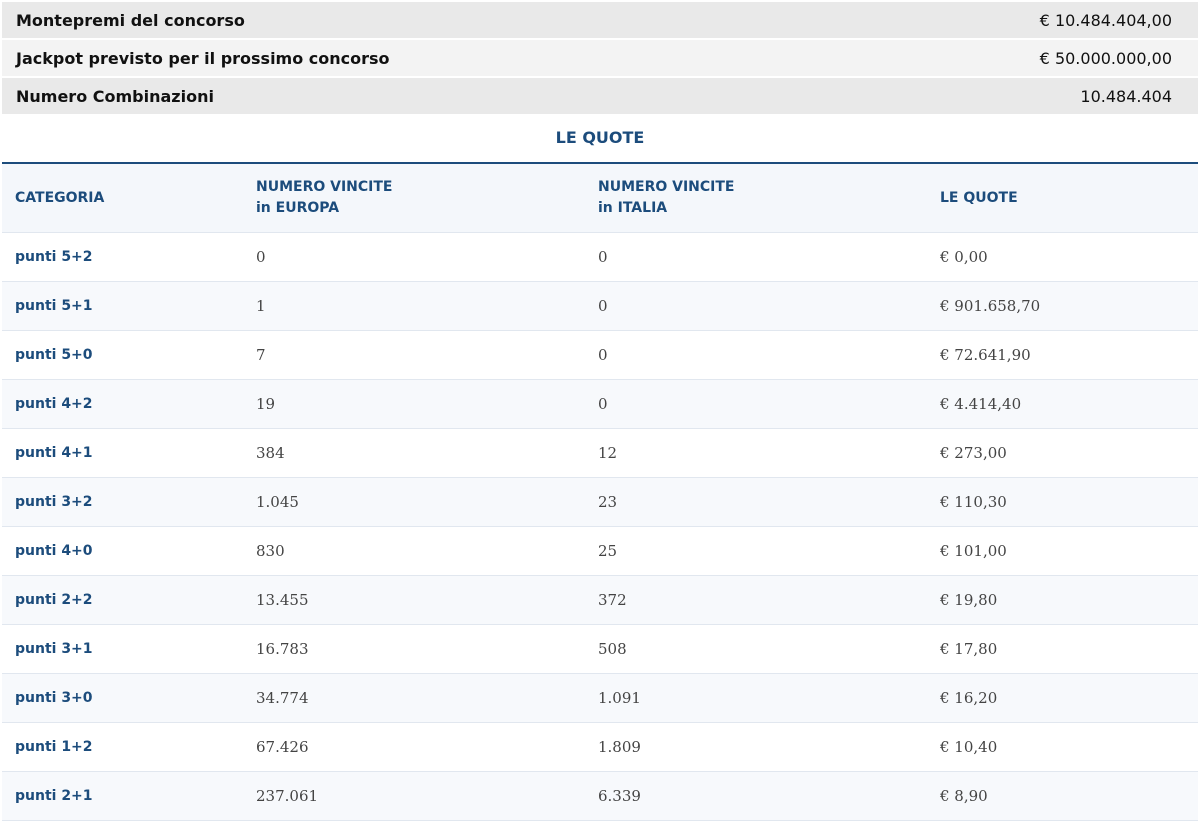  I want to click on summary-label: Montepremi del concorso, so click(130, 20).